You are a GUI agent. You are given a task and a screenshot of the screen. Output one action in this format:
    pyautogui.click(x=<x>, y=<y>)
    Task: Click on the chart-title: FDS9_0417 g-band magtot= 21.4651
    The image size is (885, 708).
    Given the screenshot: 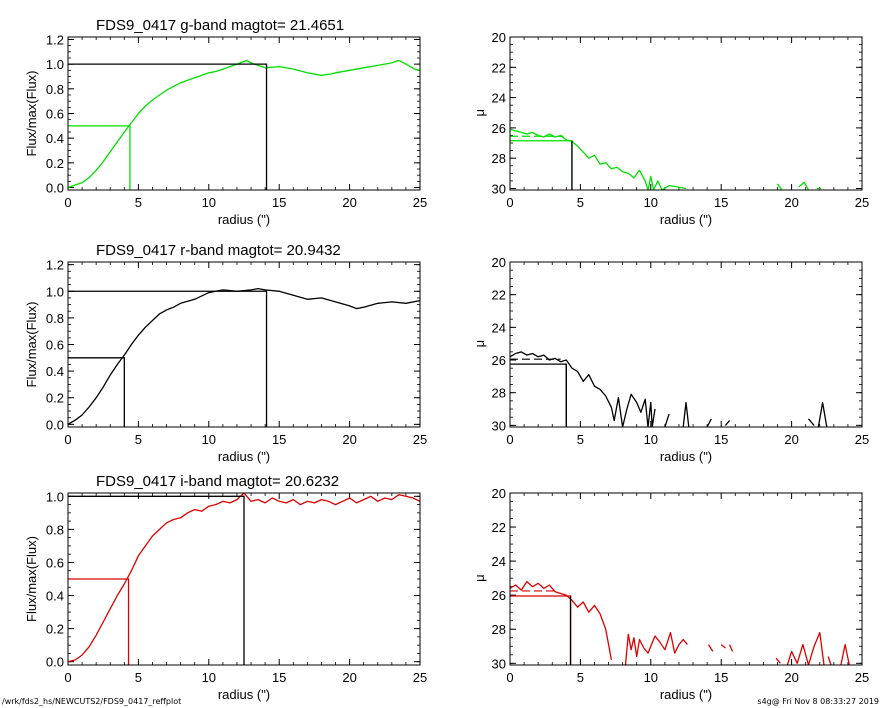 What is the action you would take?
    pyautogui.click(x=220, y=25)
    